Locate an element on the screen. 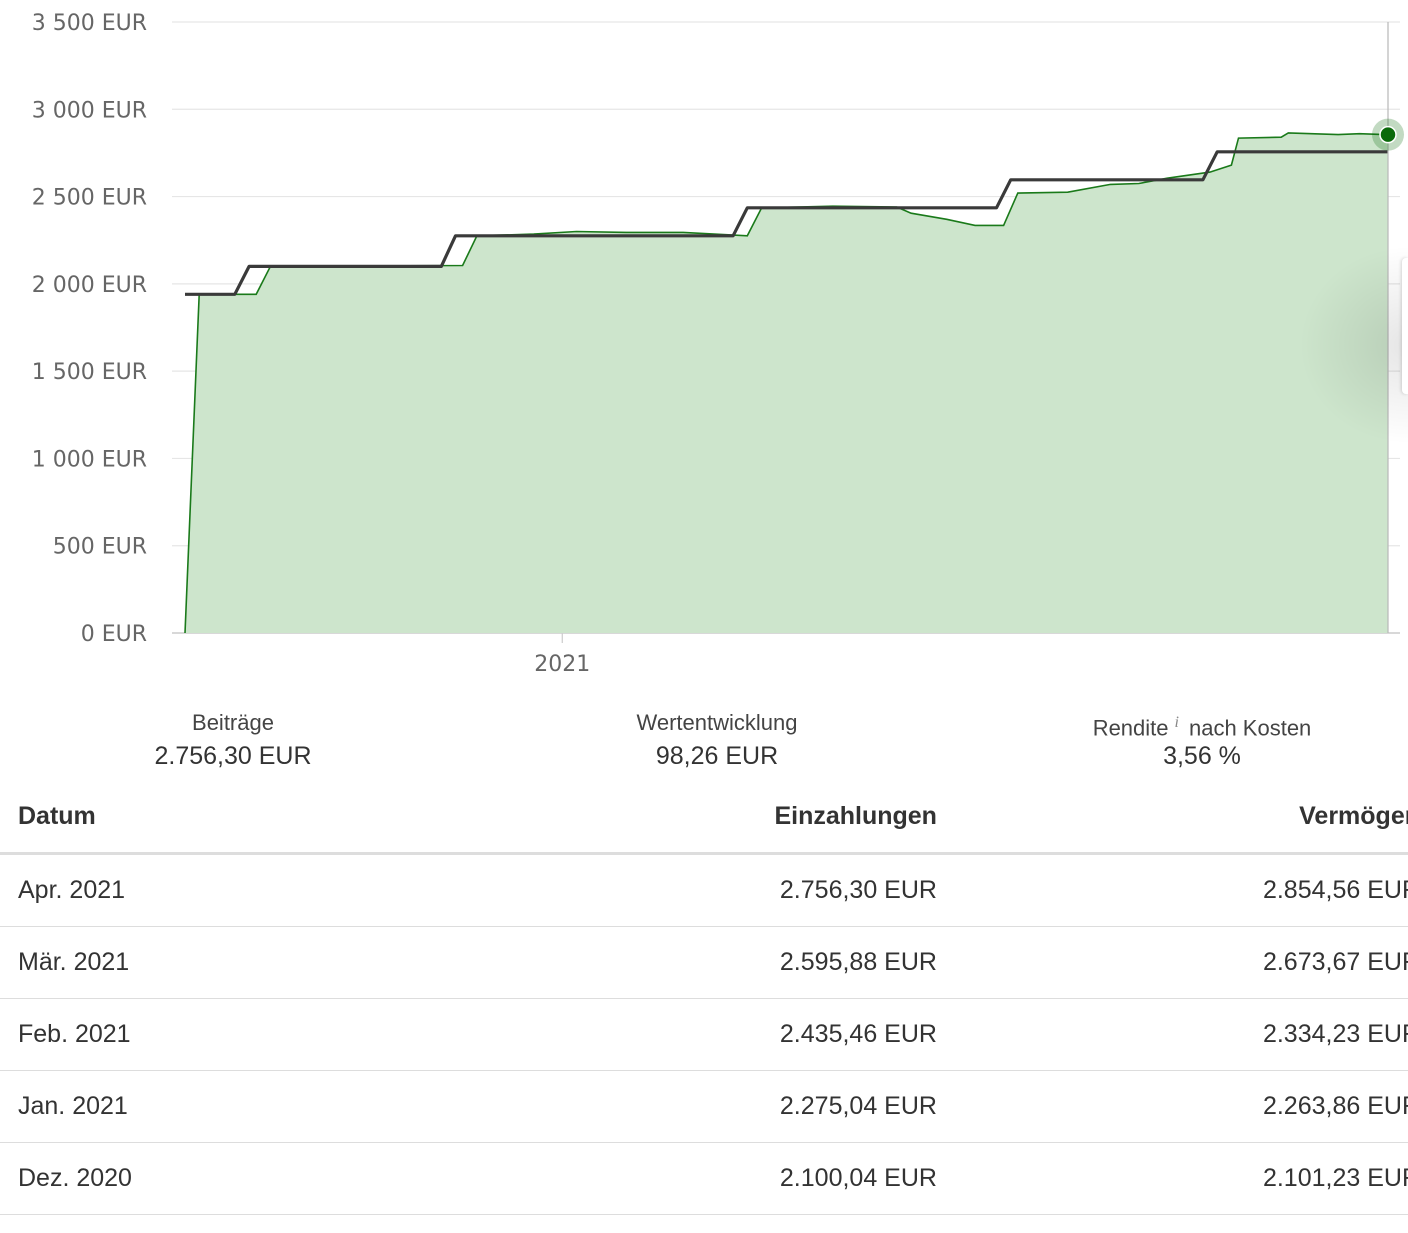  wertentwicklung-value: 98,26 EUR is located at coordinates (717, 756).